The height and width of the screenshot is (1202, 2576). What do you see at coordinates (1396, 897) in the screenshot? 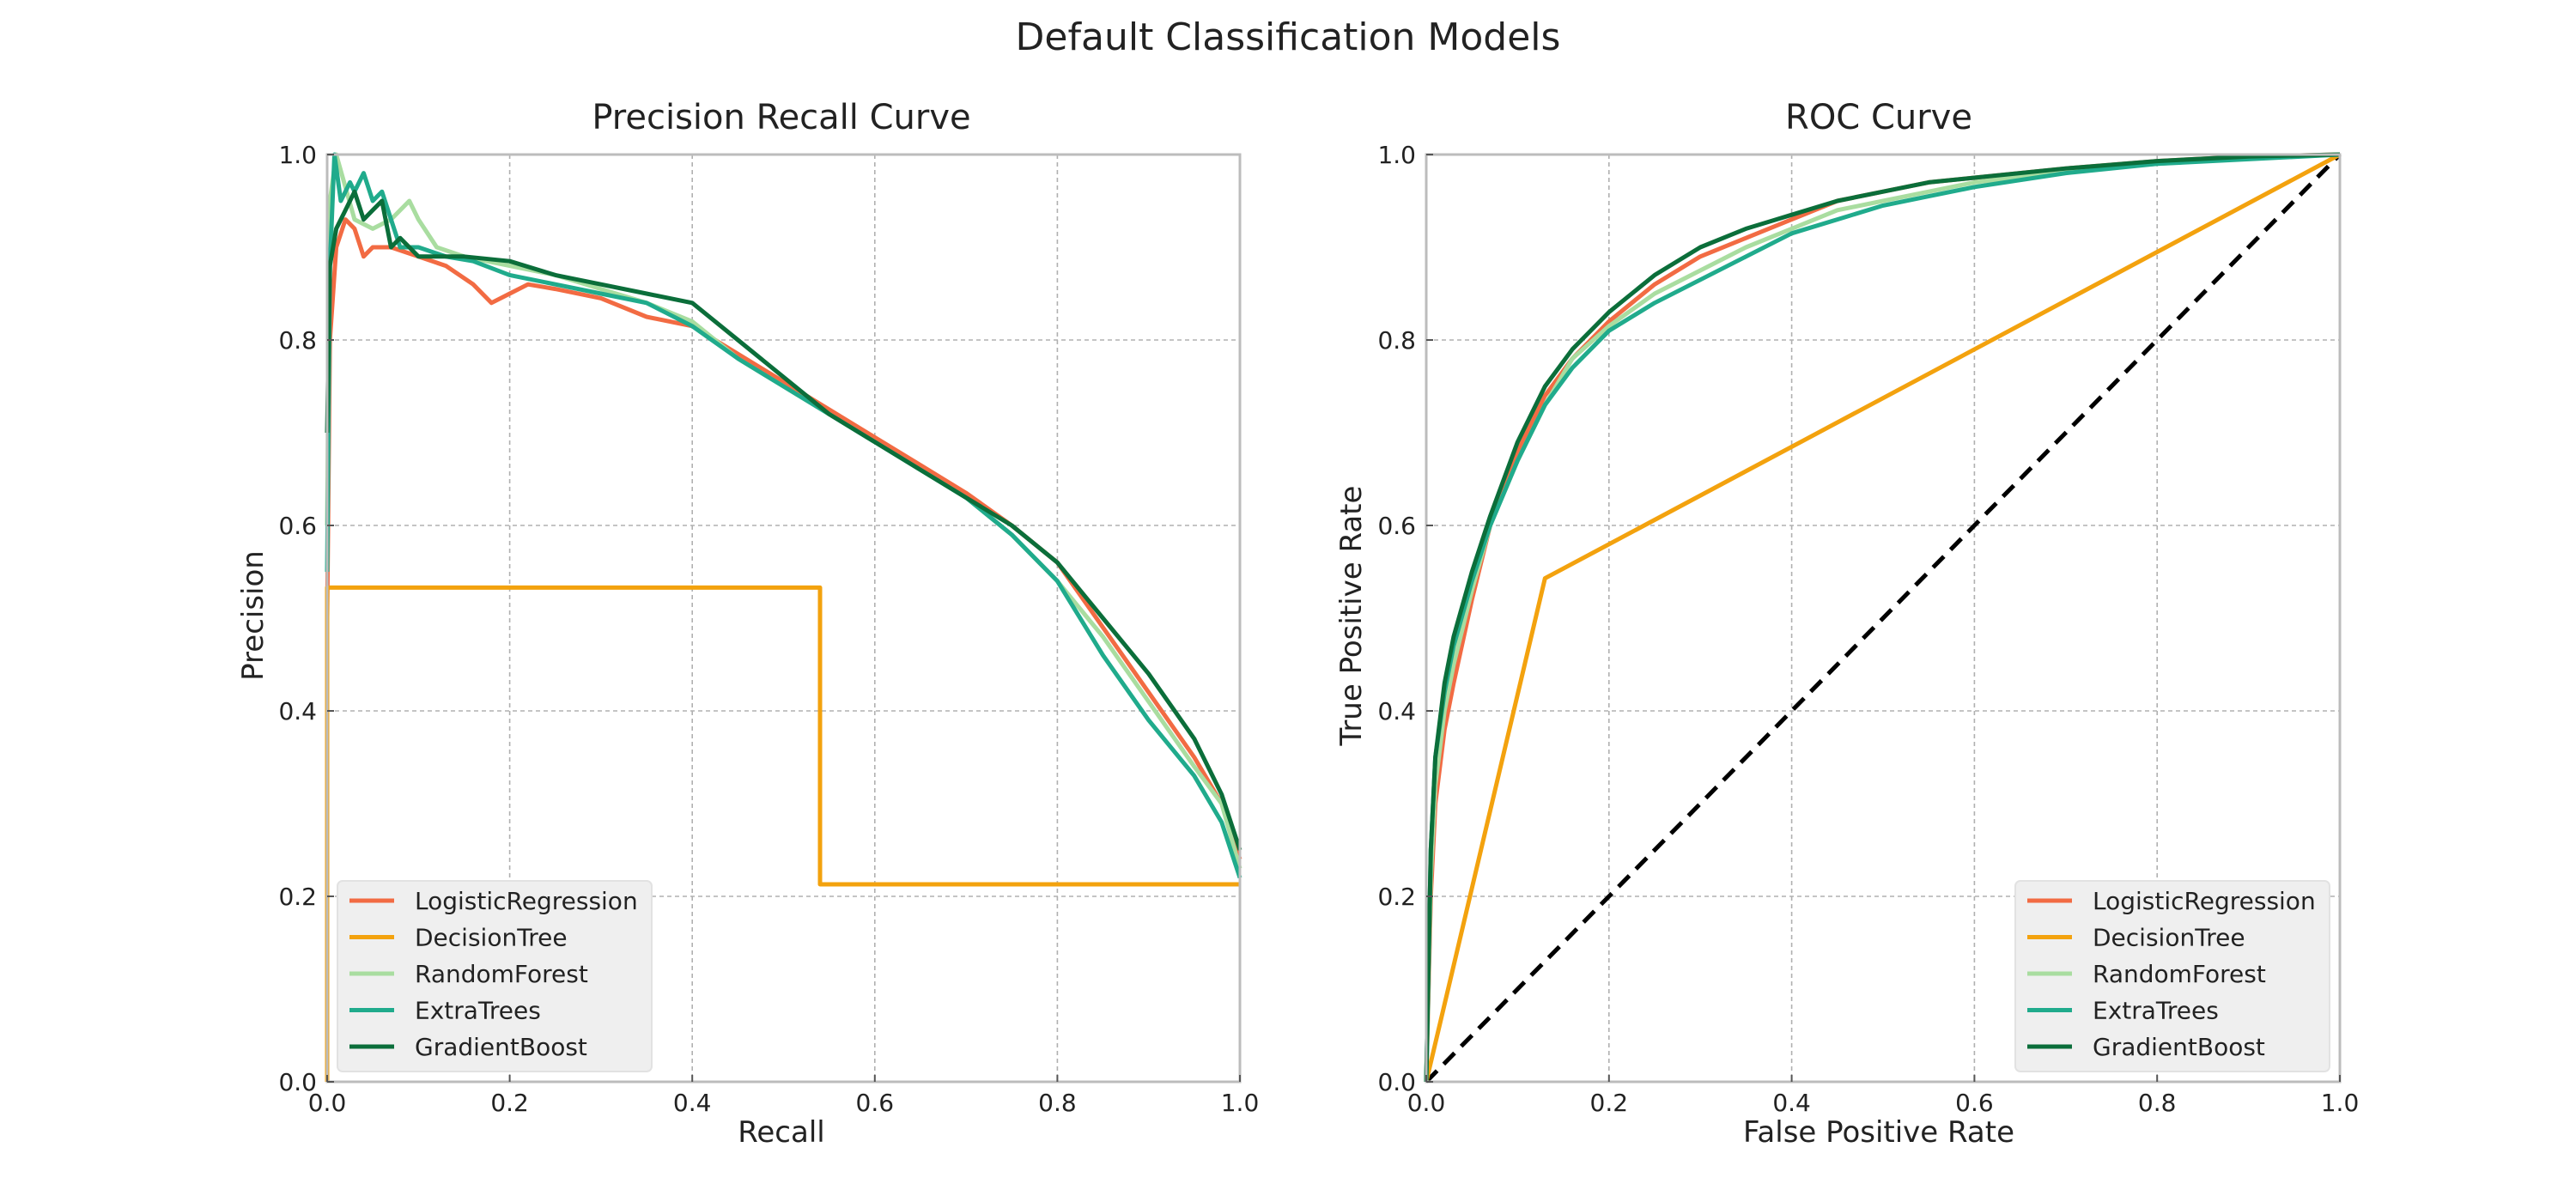
I see `roc-ytick-label: 0.2` at bounding box center [1396, 897].